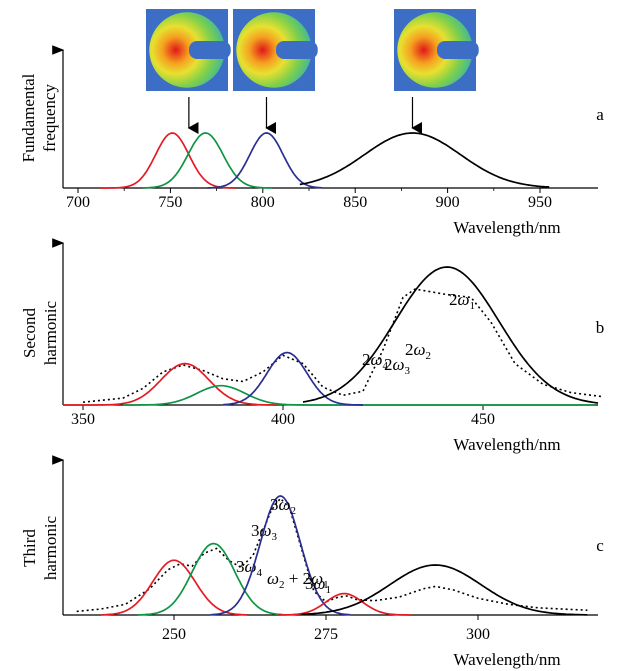  I want to click on x-tick-label: 750, so click(170, 202).